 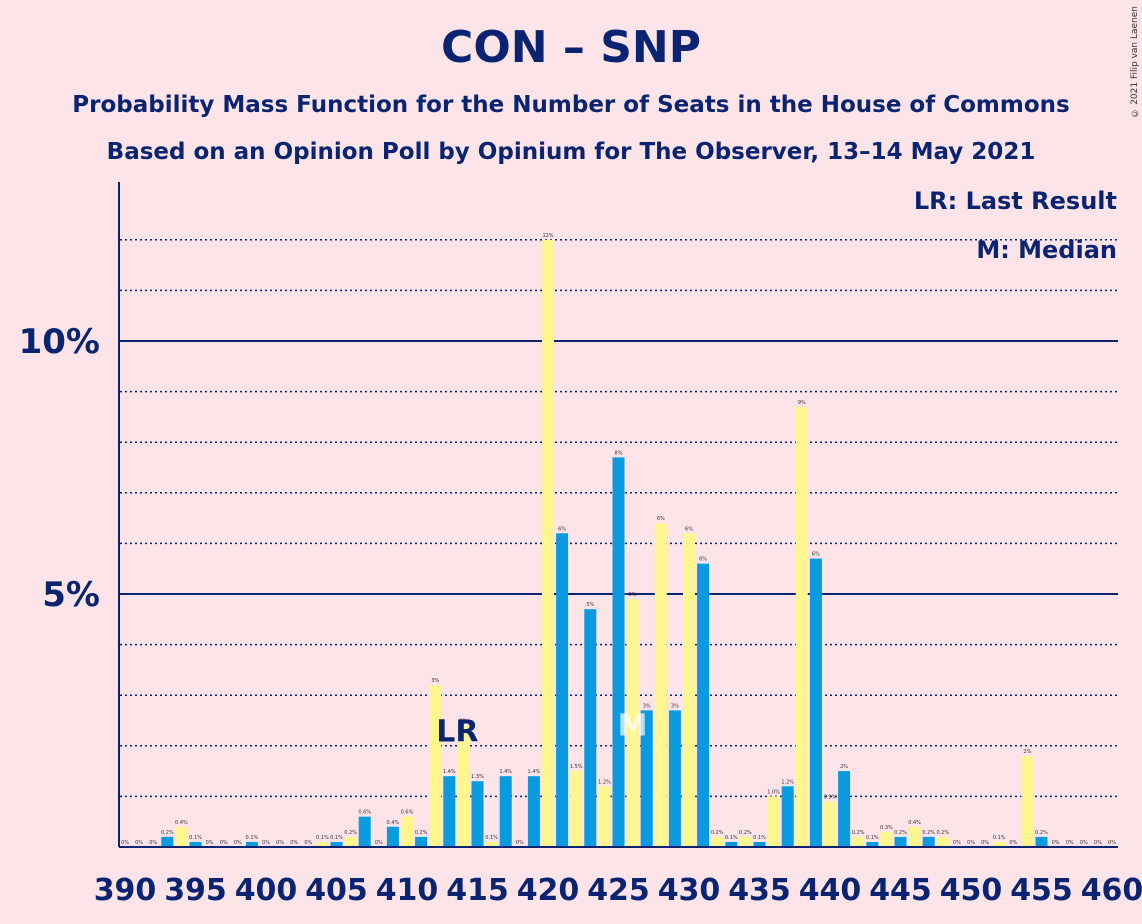 What do you see at coordinates (689, 890) in the screenshot?
I see `x-tick-label: 430` at bounding box center [689, 890].